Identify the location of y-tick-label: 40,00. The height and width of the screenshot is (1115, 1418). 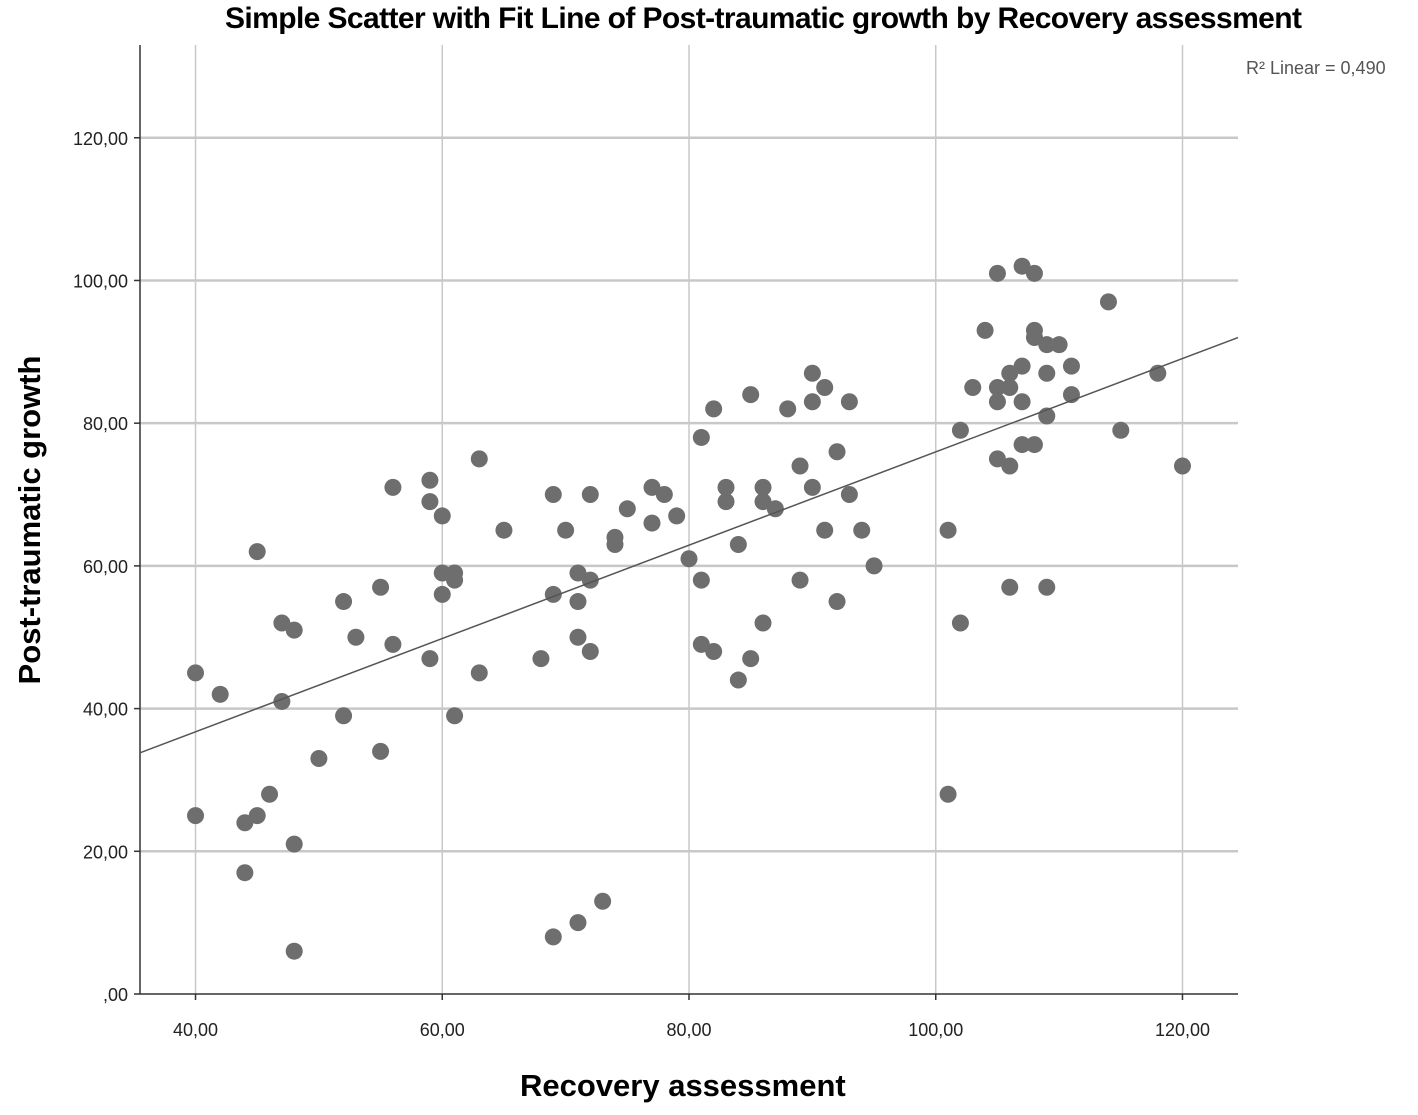
(105, 710).